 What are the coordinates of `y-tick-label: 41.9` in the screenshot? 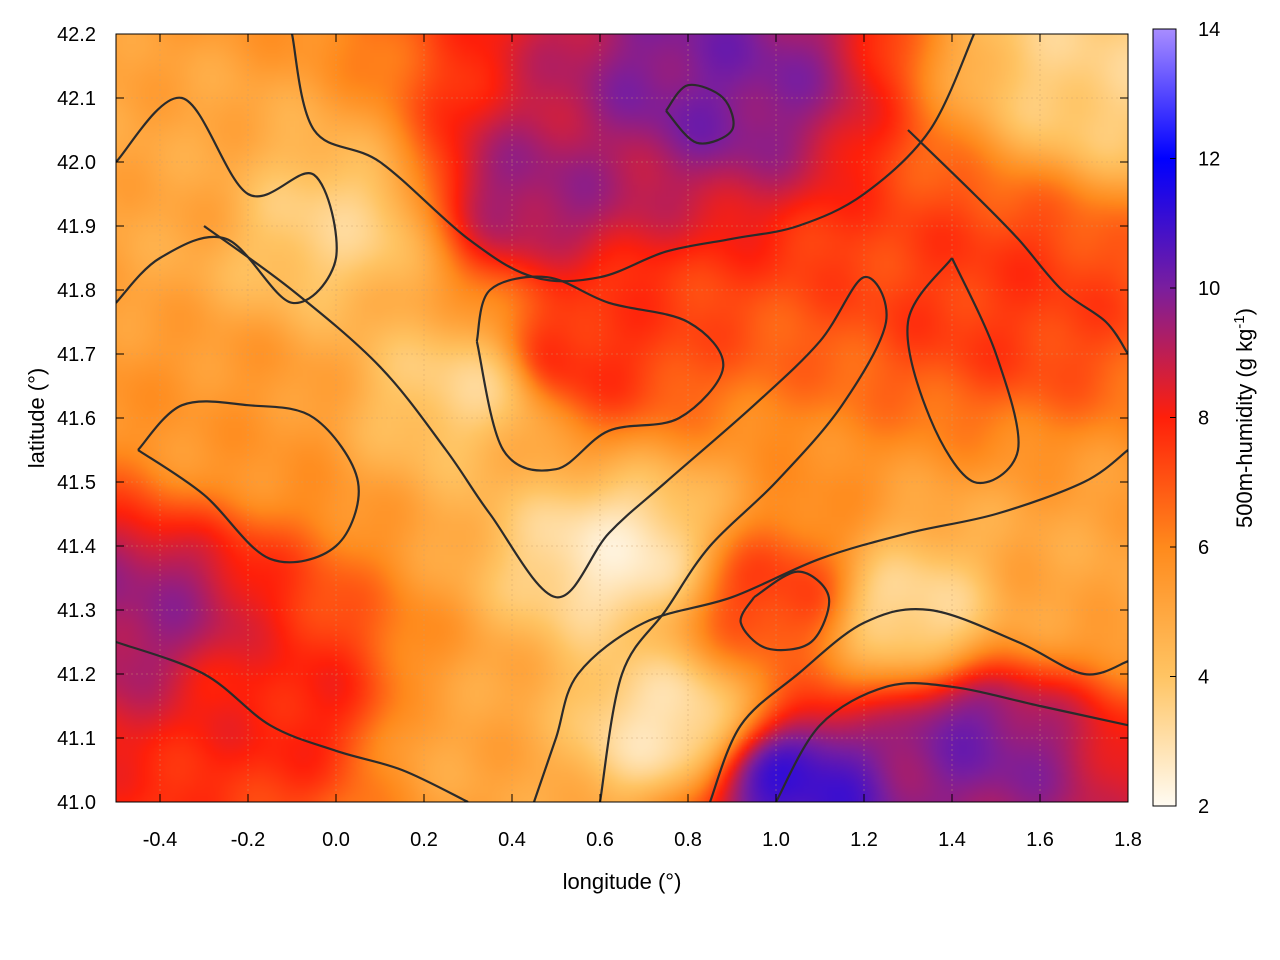 It's located at (76, 227).